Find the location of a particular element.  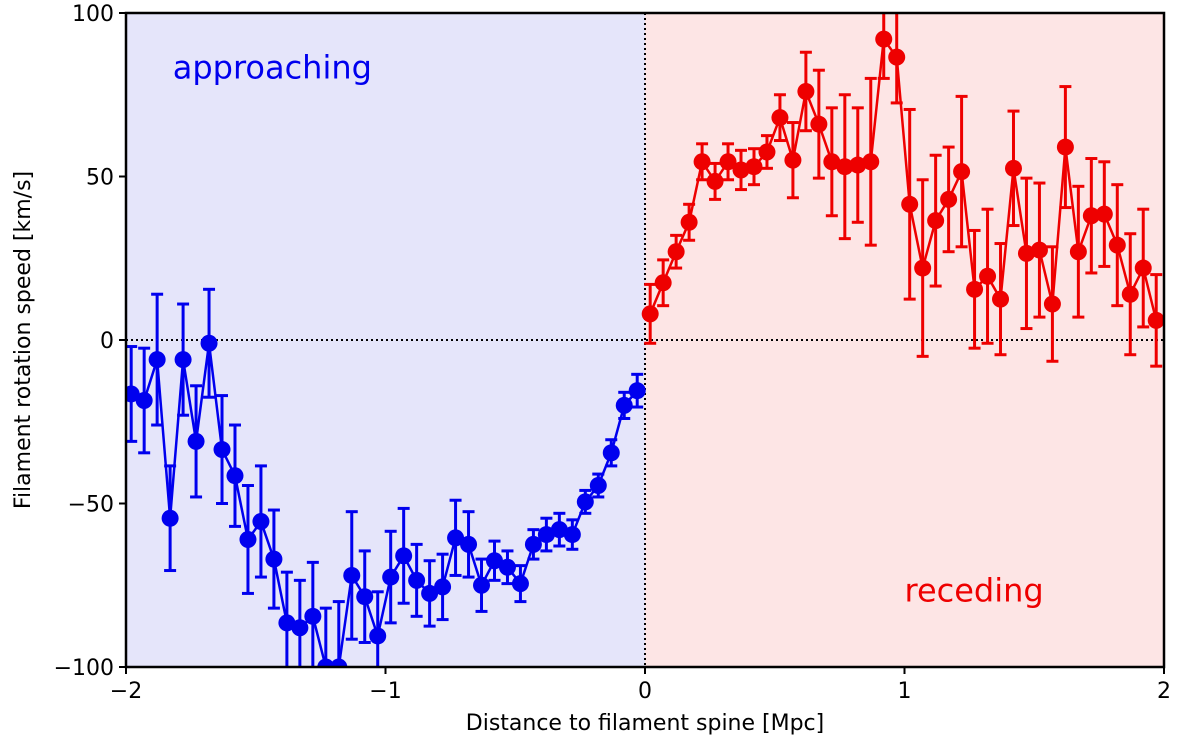

y-tick-label: 0 is located at coordinates (107, 341).